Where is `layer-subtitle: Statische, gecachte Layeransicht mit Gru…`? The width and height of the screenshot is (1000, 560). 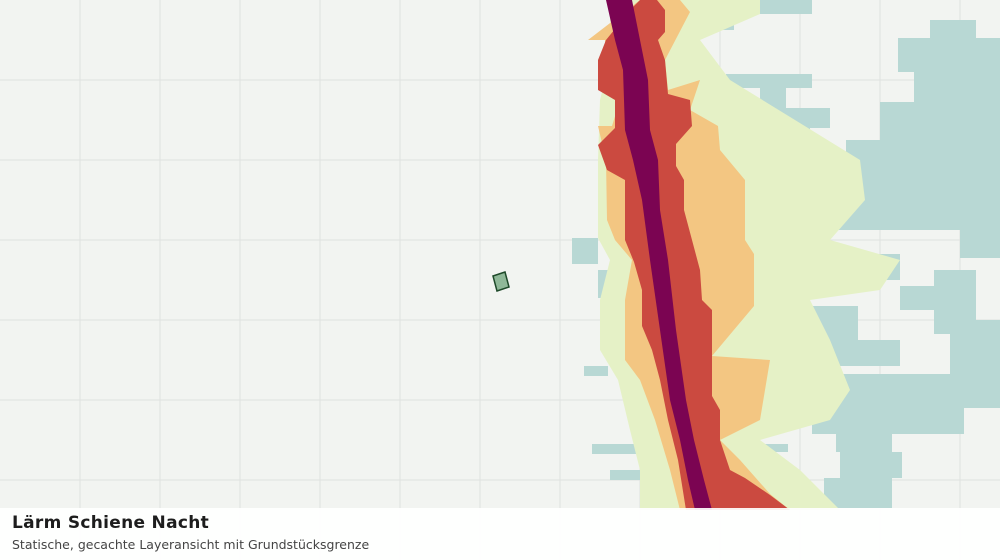 layer-subtitle: Statische, gecachte Layeransicht mit Gru… is located at coordinates (191, 544).